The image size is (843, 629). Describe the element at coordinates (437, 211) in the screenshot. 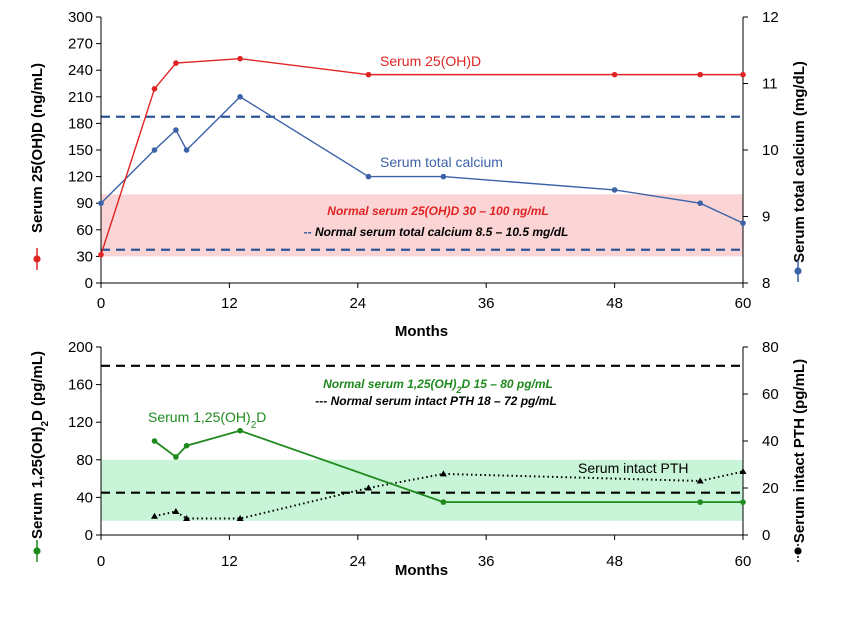

I see `note-normal-25ohd: Normal serum 25(OH)D 30 – 100 ng/mL` at that location.